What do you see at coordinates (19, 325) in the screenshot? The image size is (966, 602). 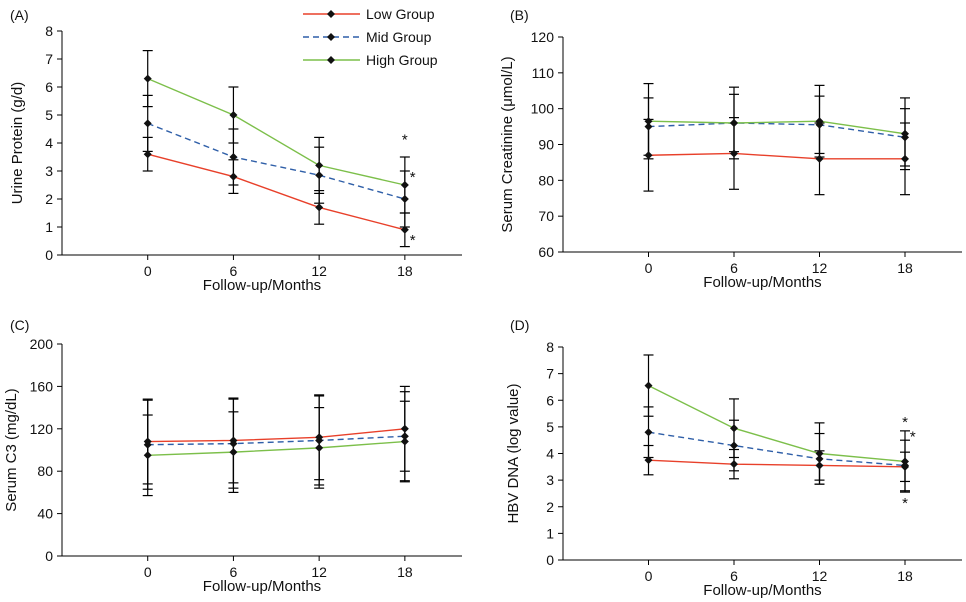 I see `panel-label: (C)` at bounding box center [19, 325].